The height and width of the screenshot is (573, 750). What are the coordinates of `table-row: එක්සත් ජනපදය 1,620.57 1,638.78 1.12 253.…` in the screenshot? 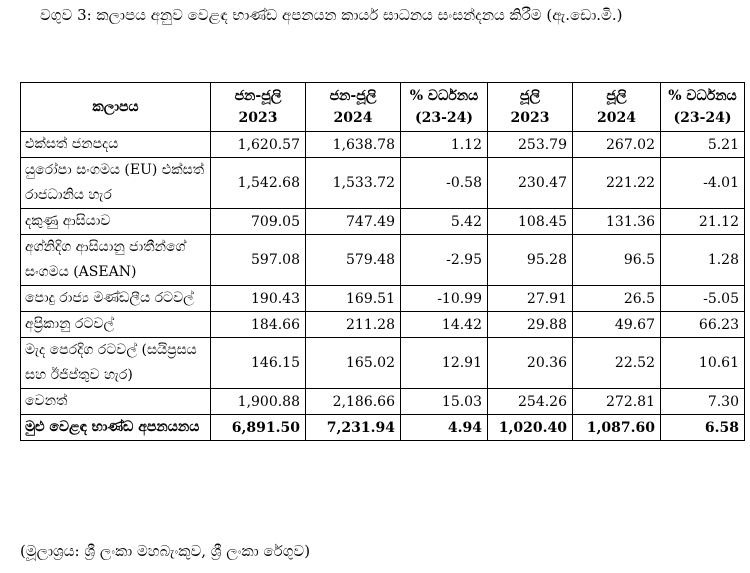 It's located at (382, 144).